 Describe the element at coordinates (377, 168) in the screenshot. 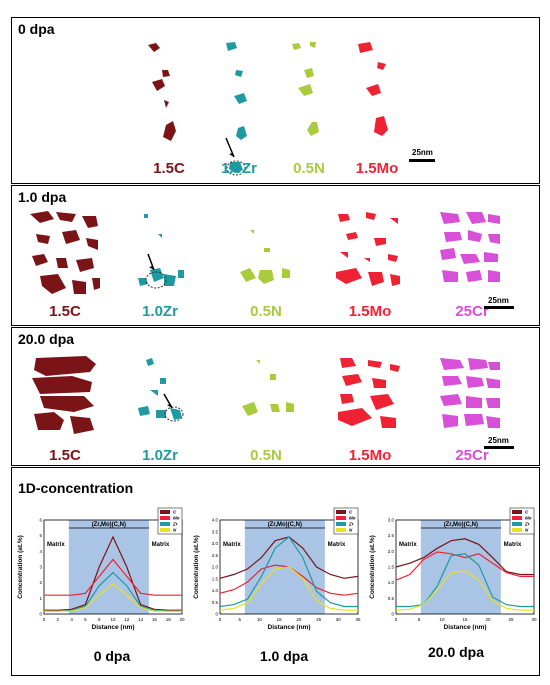

I see `element-label-Mo: 1.5Mo` at that location.